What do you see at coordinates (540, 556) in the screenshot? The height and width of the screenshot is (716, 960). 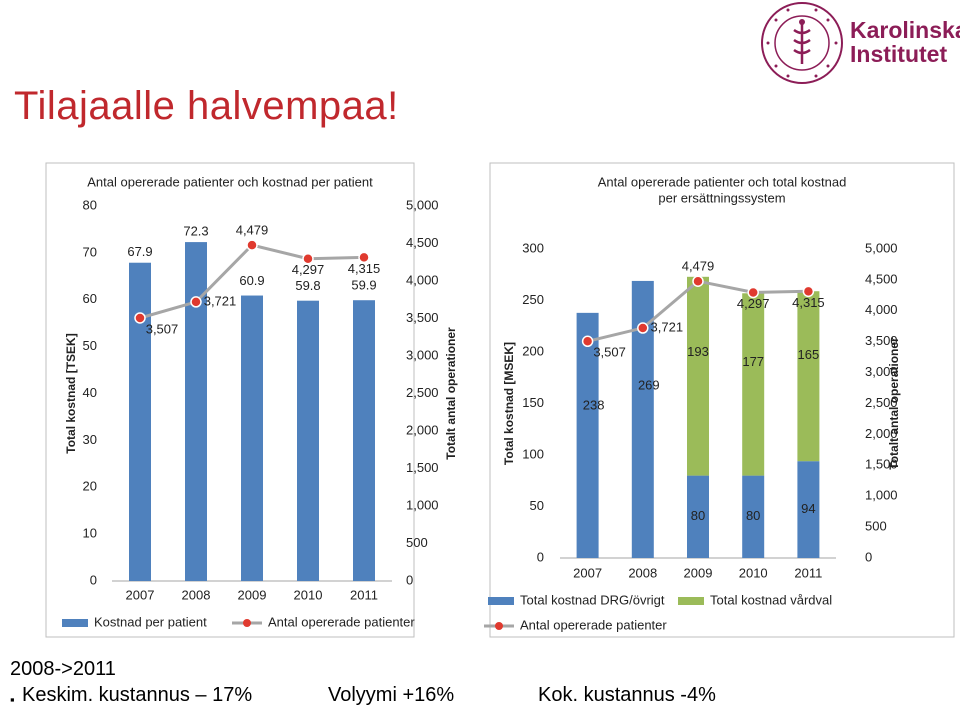 I see `chart2-y-tick-label: 0` at bounding box center [540, 556].